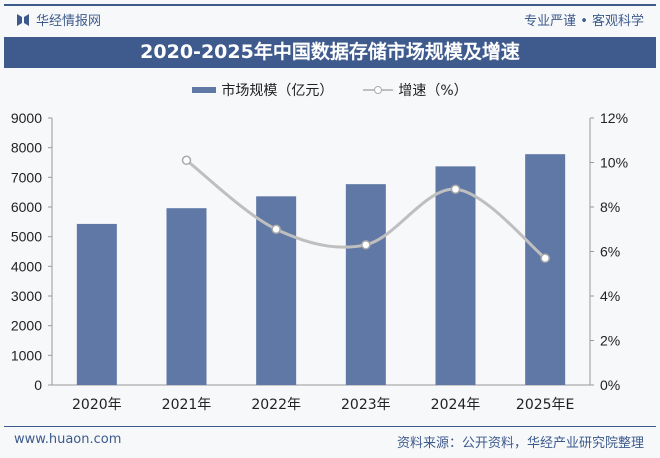  What do you see at coordinates (614, 163) in the screenshot?
I see `y2-tick-label: 10%` at bounding box center [614, 163].